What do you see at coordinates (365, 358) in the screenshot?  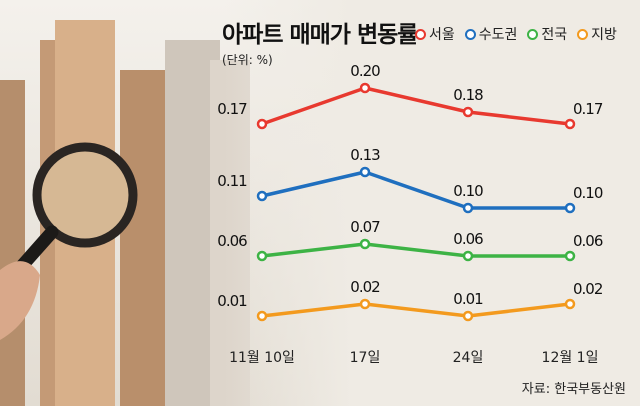 I see `x-tick-label: 17일` at bounding box center [365, 358].